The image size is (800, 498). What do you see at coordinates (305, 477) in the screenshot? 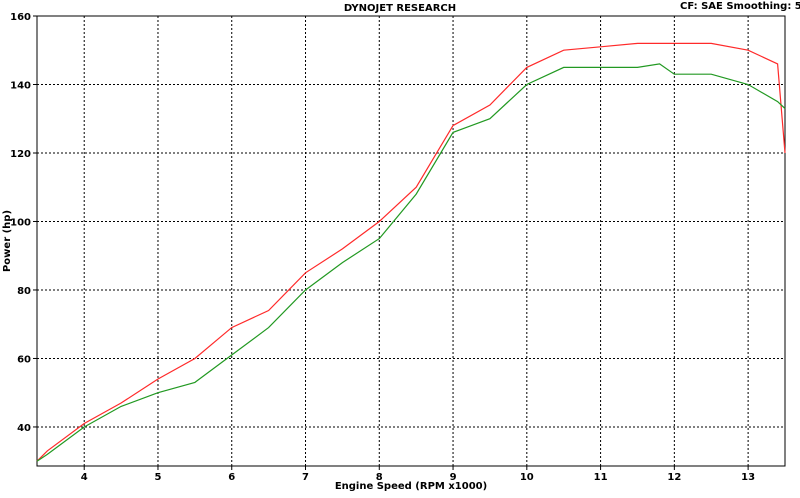
I see `x-tick-label: 7` at bounding box center [305, 477].